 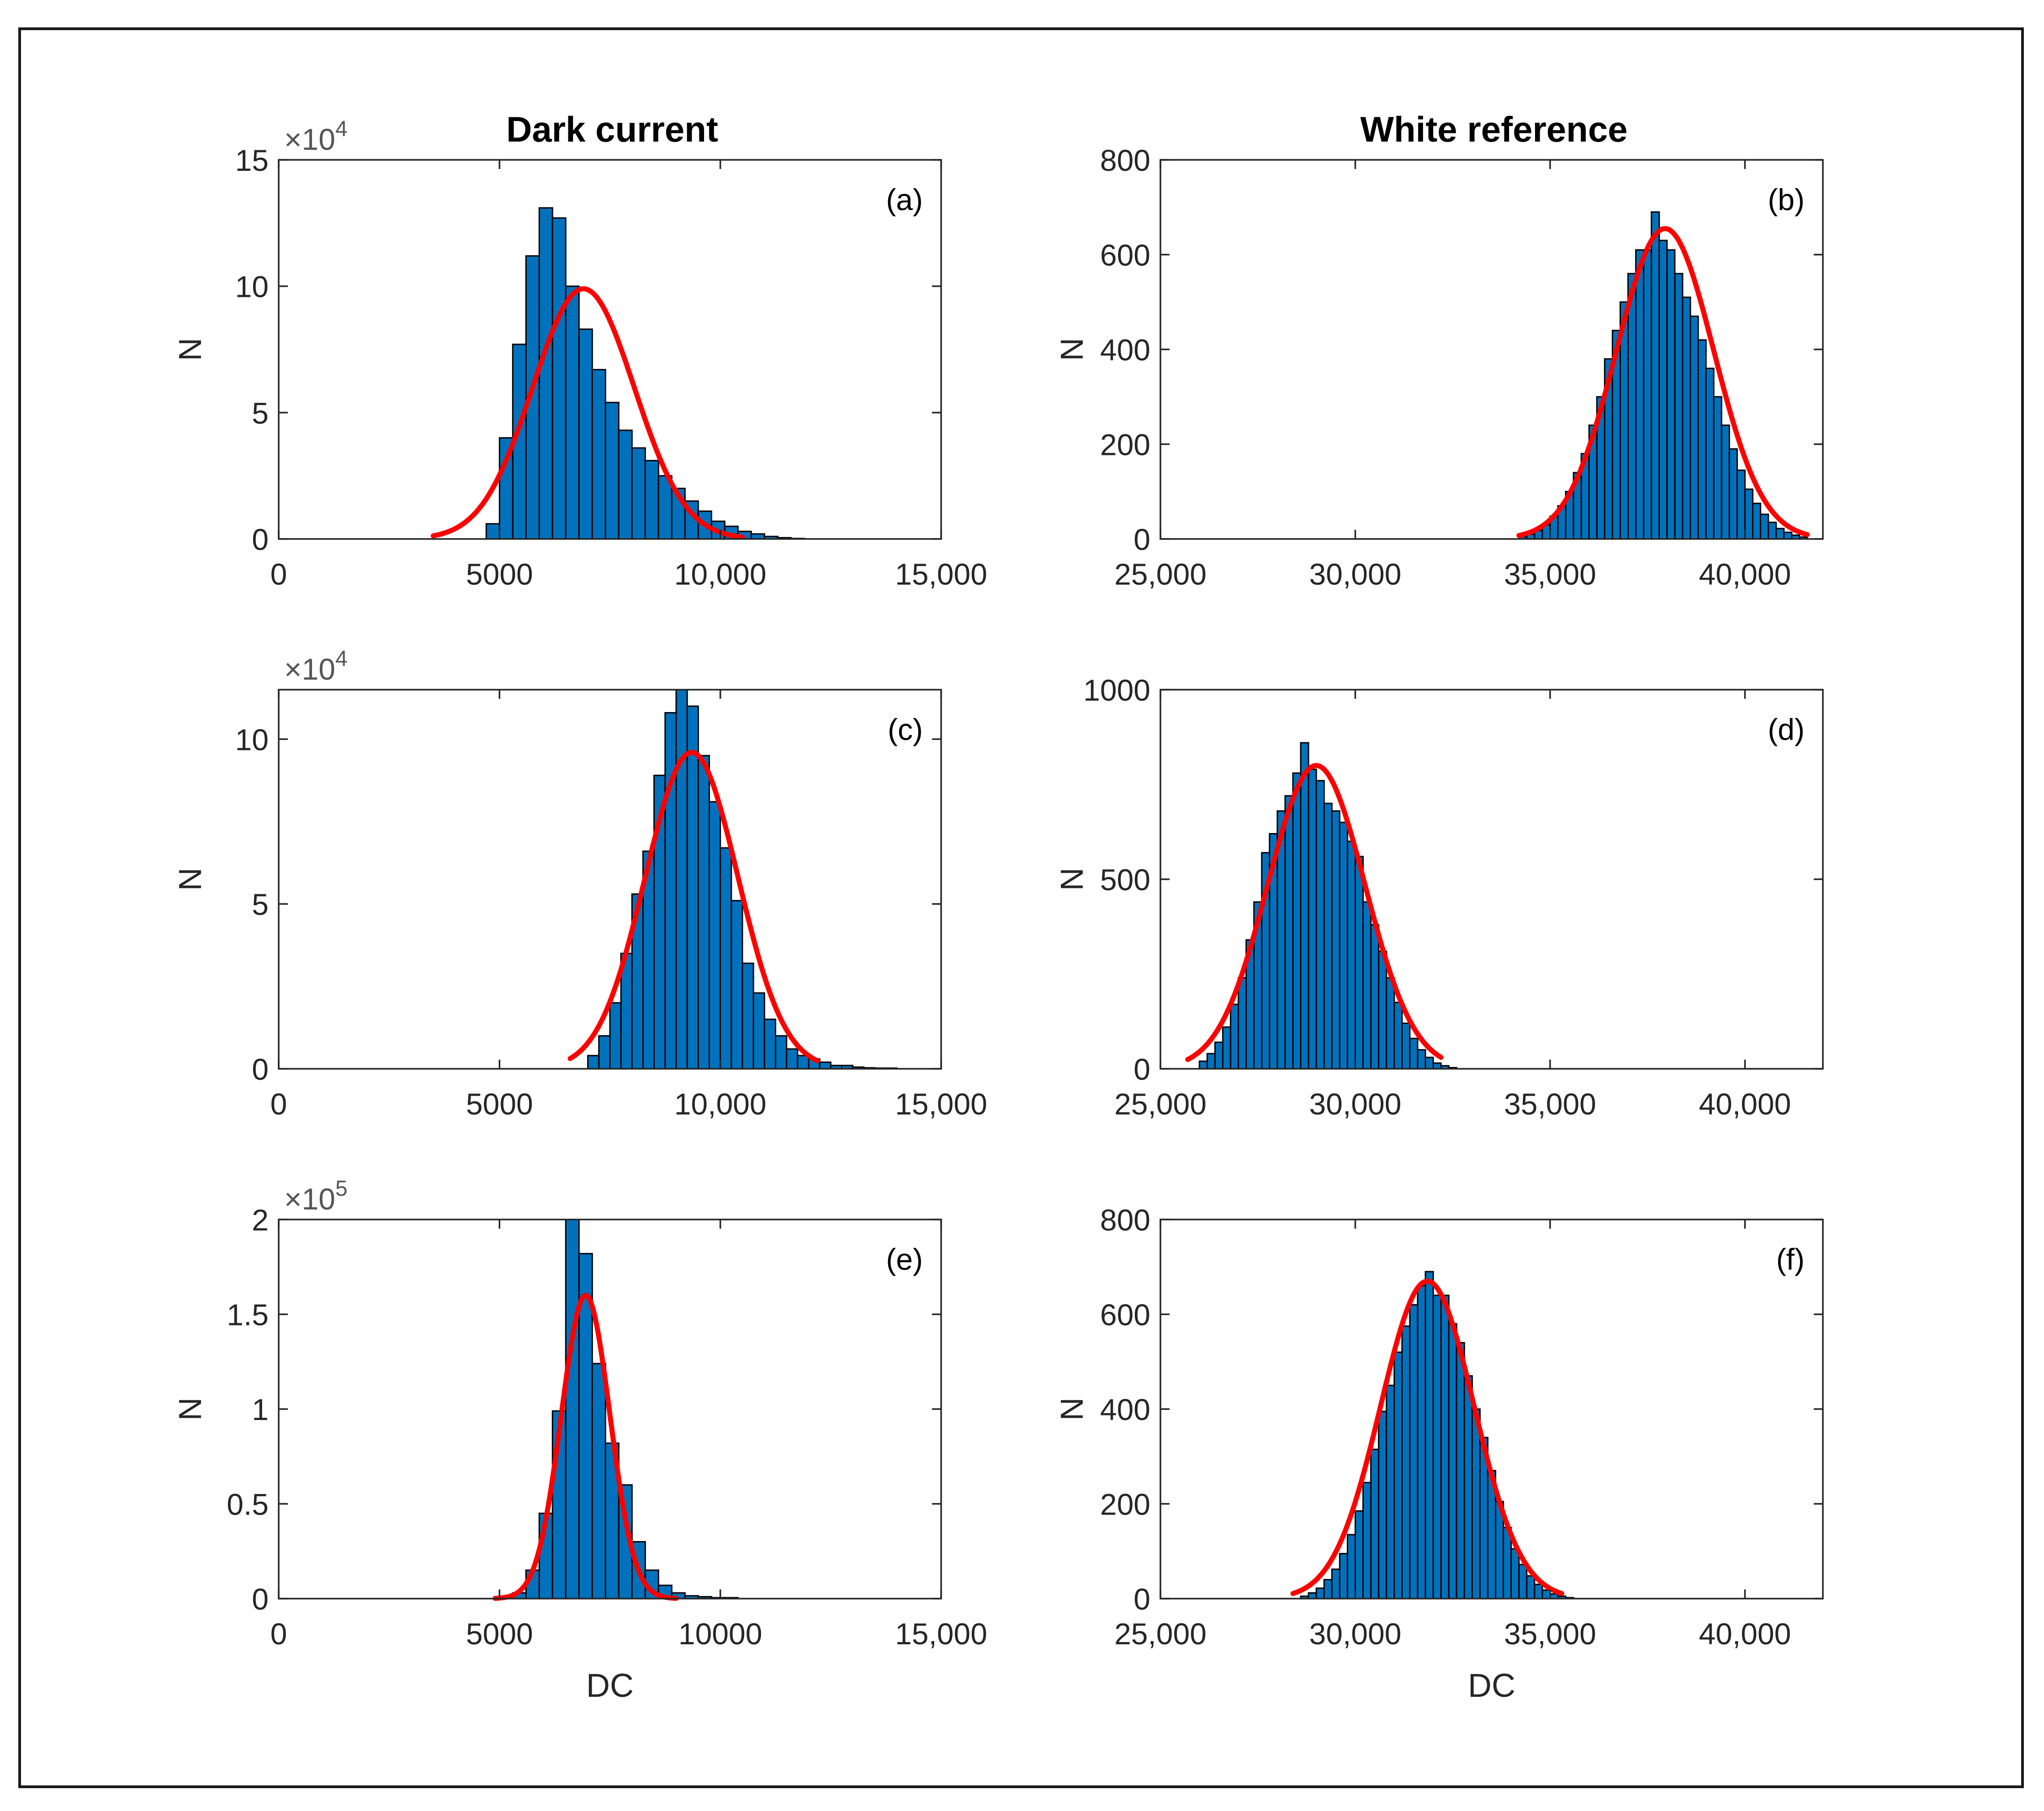 I want to click on panel-label: (e), so click(x=904, y=1259).